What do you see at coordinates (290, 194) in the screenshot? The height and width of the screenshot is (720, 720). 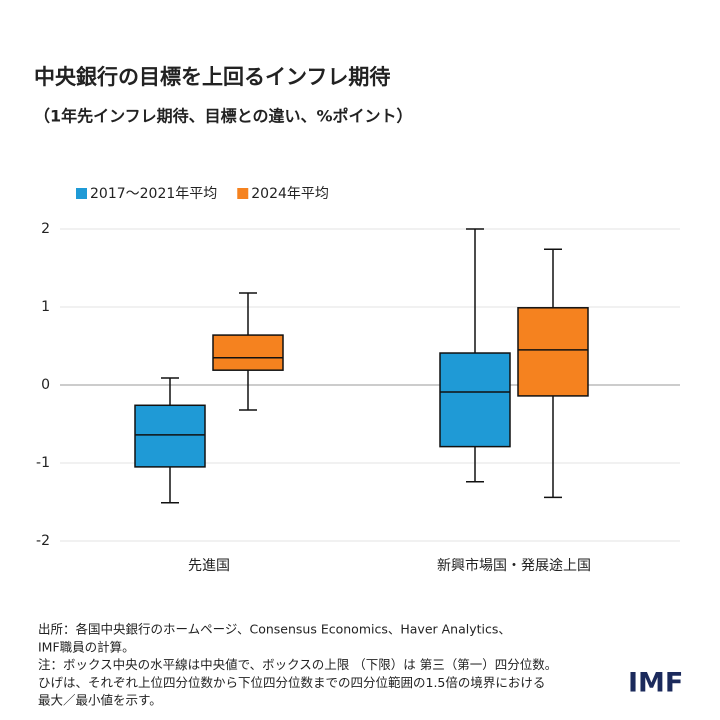 I see `legend-label: 2024年平均` at bounding box center [290, 194].